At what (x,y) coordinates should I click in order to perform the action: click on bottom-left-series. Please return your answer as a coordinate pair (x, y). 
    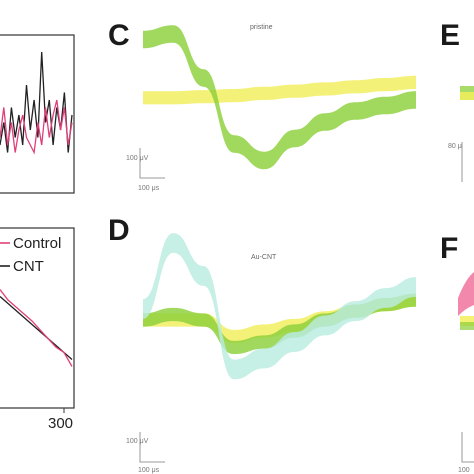
    Looking at the image, I should click on (36, 328).